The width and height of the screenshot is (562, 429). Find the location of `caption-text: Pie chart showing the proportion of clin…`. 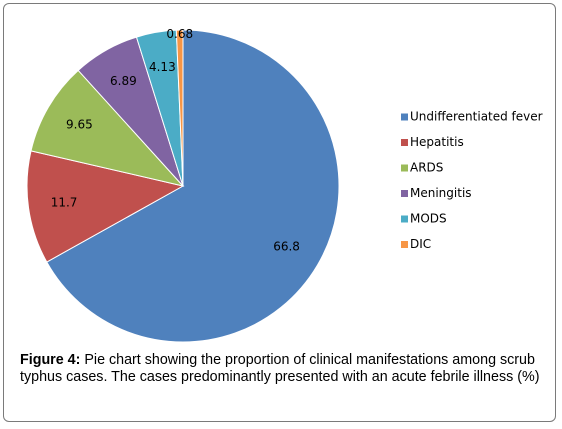

caption-text: Pie chart showing the proportion of clin… is located at coordinates (280, 368).